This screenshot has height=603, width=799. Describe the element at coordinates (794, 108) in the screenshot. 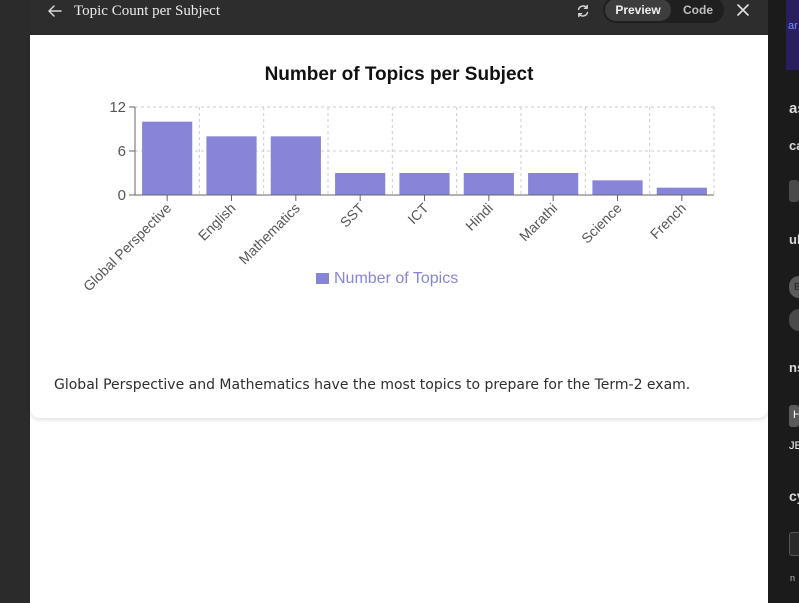

I see `background-text: as` at that location.